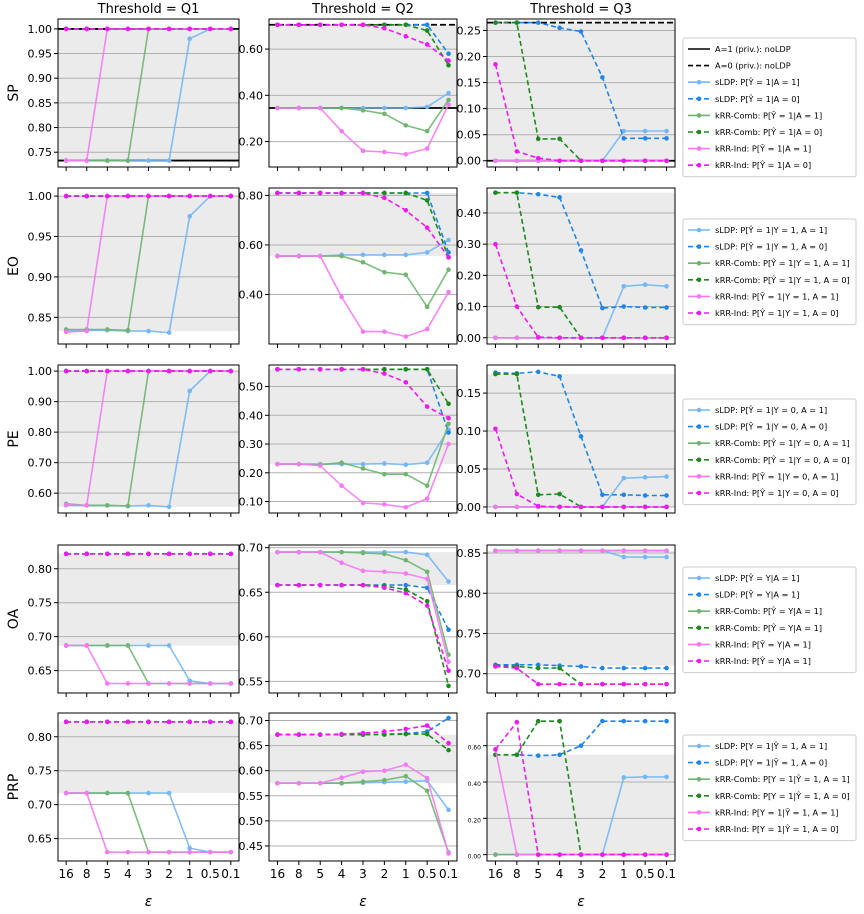  What do you see at coordinates (763, 643) in the screenshot?
I see `legend-item-5-label: kRR-Ind: P[Ŷ = Y|A = 1]` at bounding box center [763, 643].